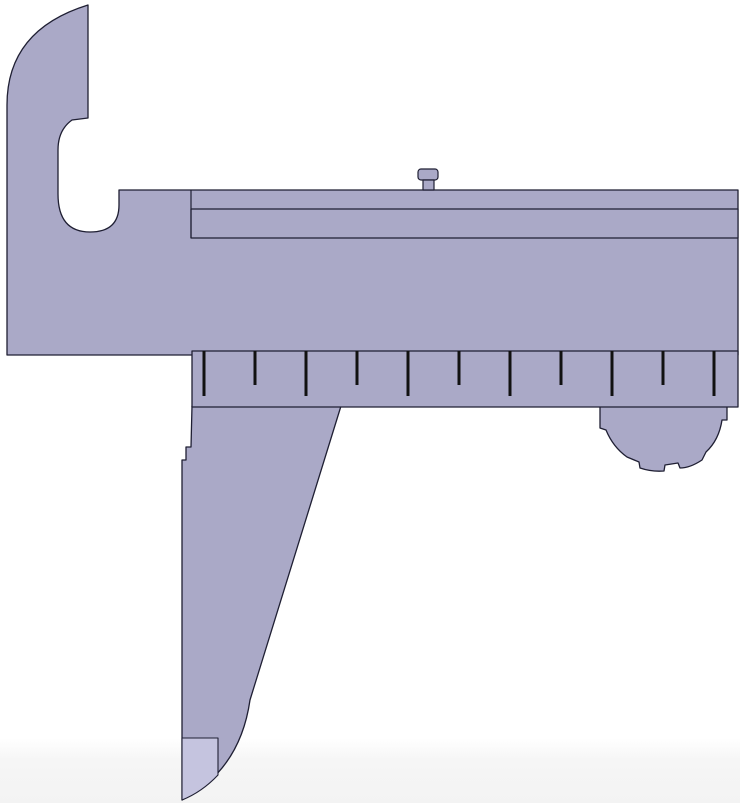  What do you see at coordinates (428, 174) in the screenshot?
I see `lock-screw-head` at bounding box center [428, 174].